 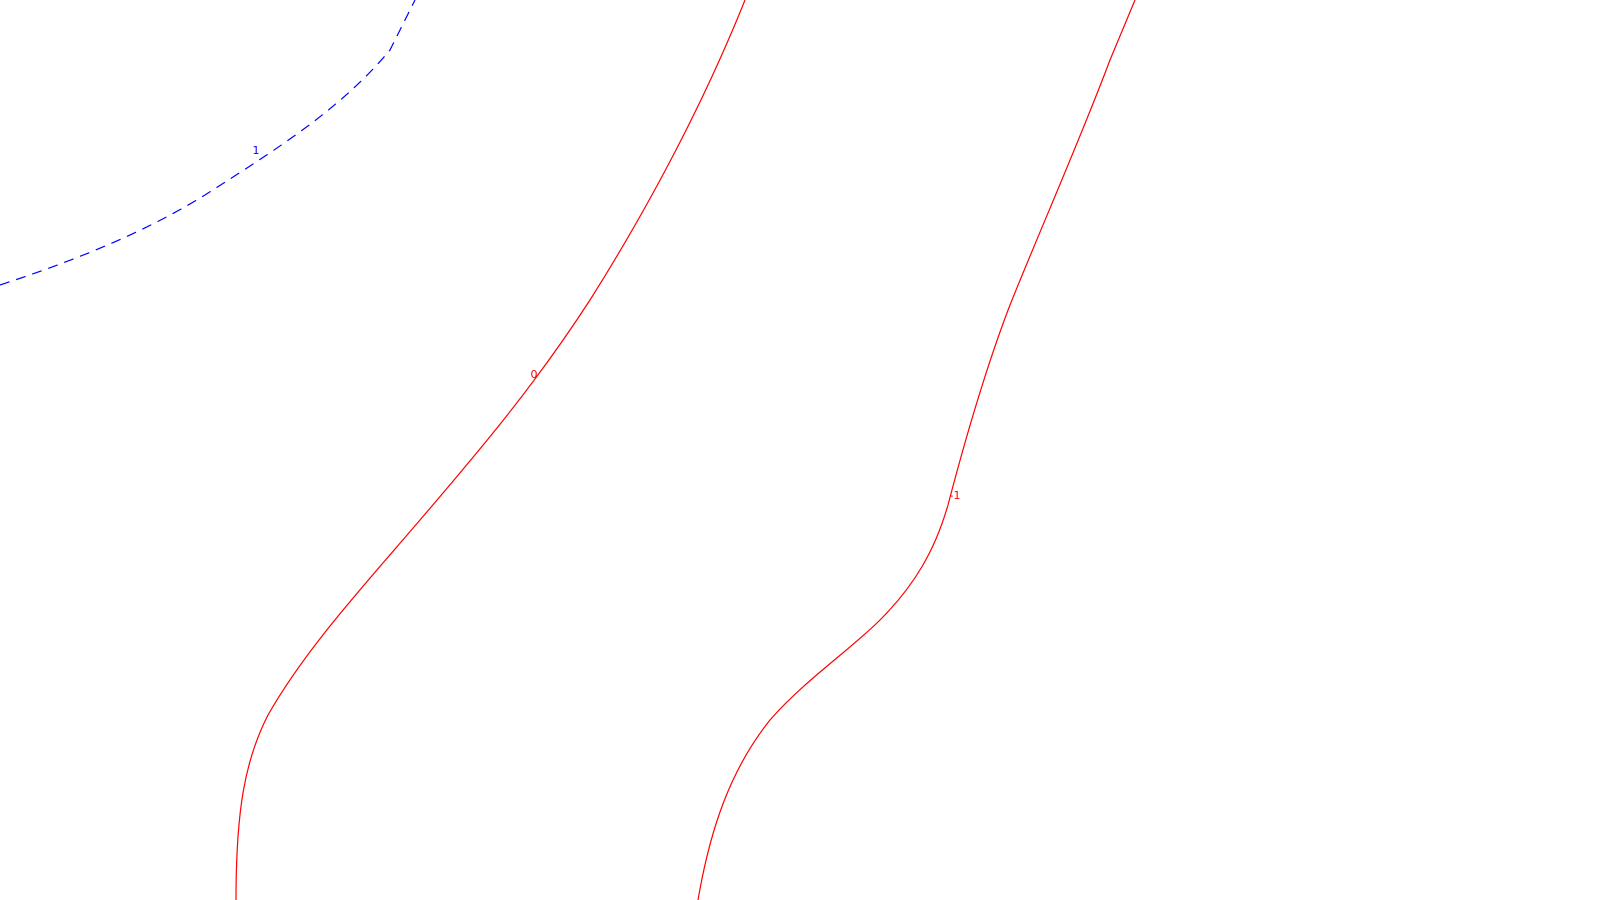 I want to click on contour-label-minus-1: -1, so click(x=955, y=495).